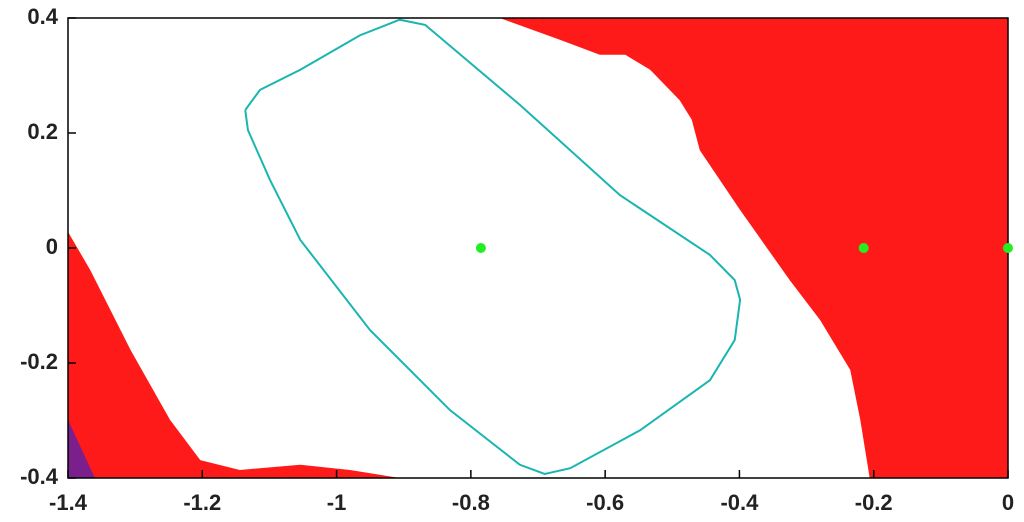  Describe the element at coordinates (1008, 502) in the screenshot. I see `x-tick-label: 0` at that location.